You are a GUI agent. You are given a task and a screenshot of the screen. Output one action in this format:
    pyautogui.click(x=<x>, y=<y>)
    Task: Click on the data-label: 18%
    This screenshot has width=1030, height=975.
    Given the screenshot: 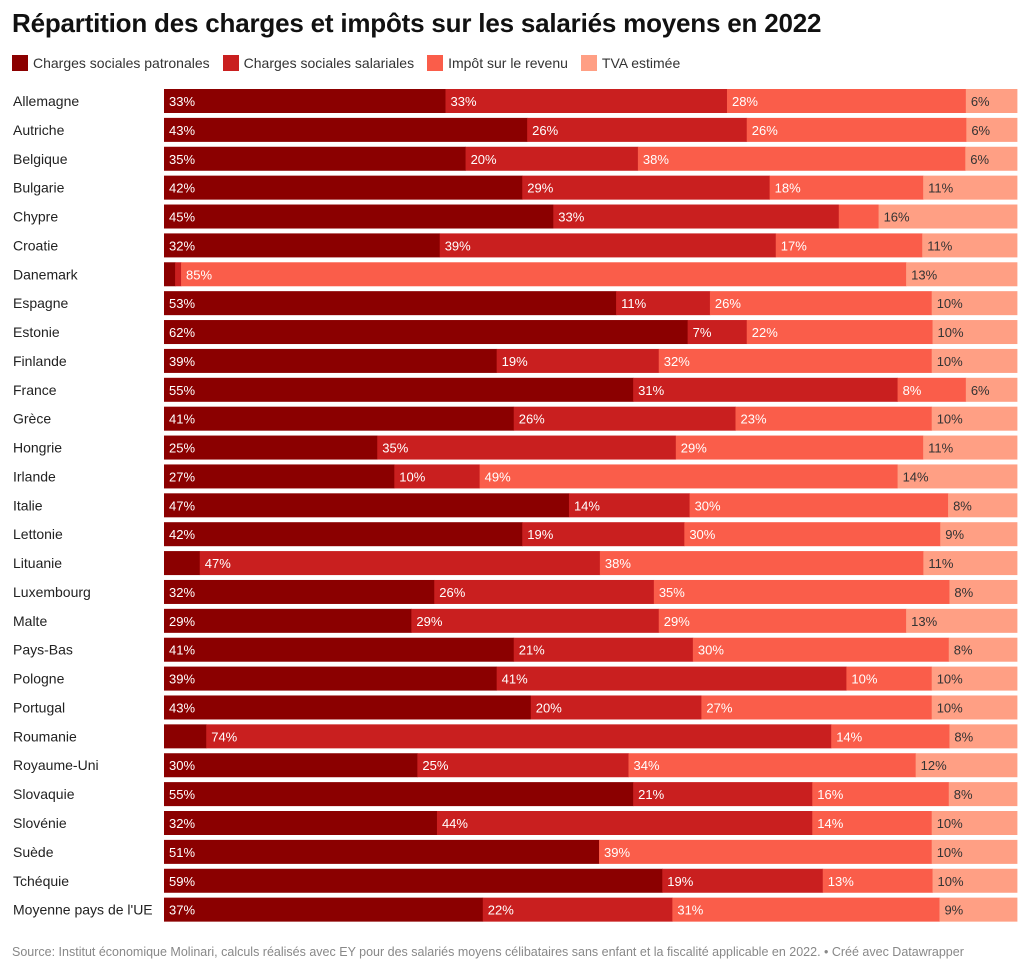 What is the action you would take?
    pyautogui.click(x=788, y=188)
    